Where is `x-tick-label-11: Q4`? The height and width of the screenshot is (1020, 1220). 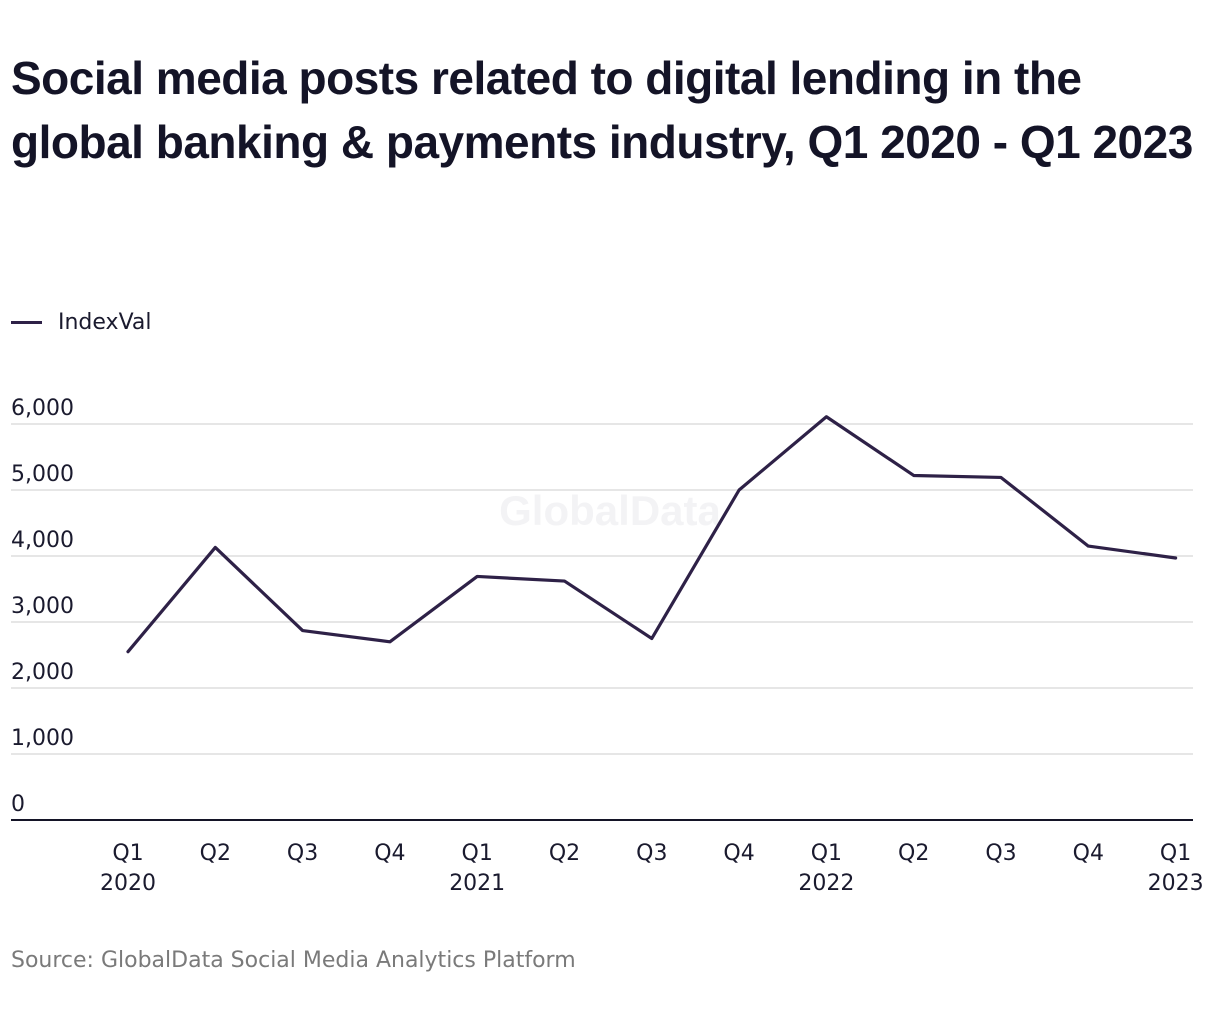
x-tick-label-11: Q4 is located at coordinates (1088, 853).